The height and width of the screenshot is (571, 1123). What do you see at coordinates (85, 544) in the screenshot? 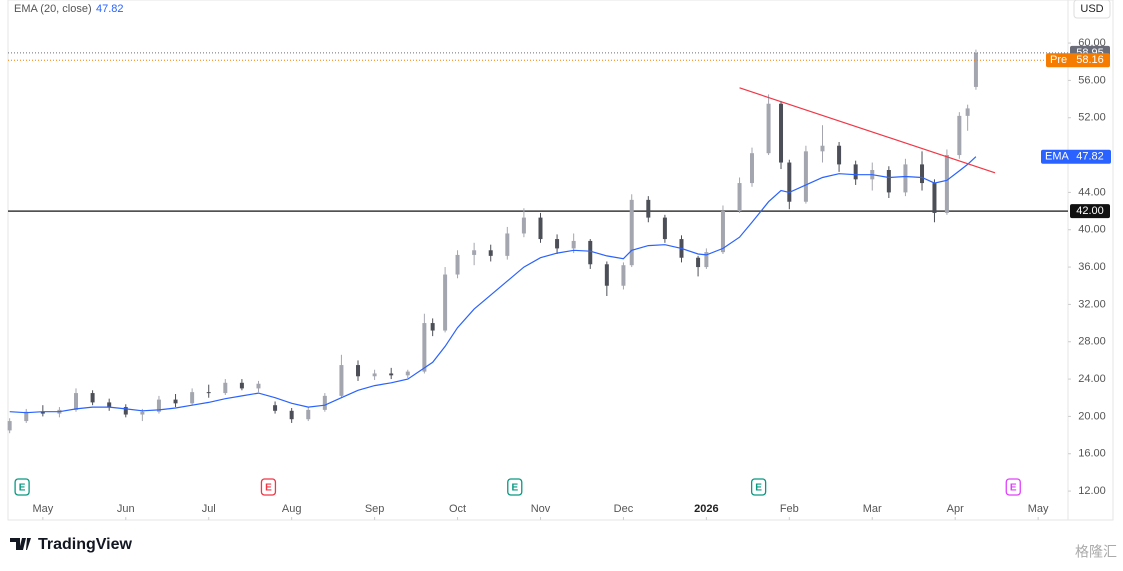
I see `brand-name: TradingView` at bounding box center [85, 544].